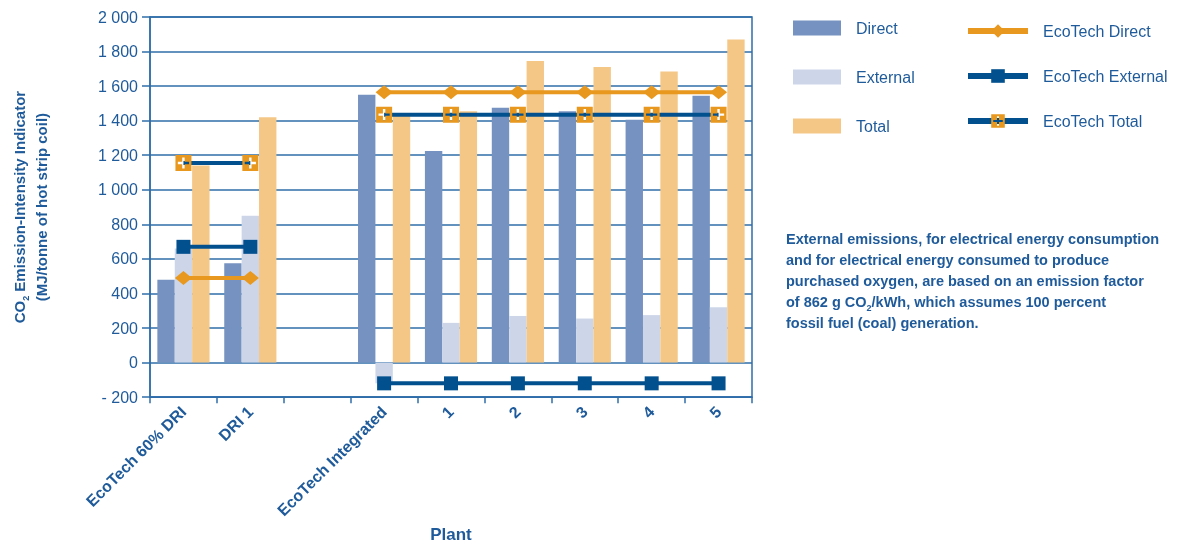  What do you see at coordinates (125, 328) in the screenshot?
I see `y-tick-label: 200` at bounding box center [125, 328].